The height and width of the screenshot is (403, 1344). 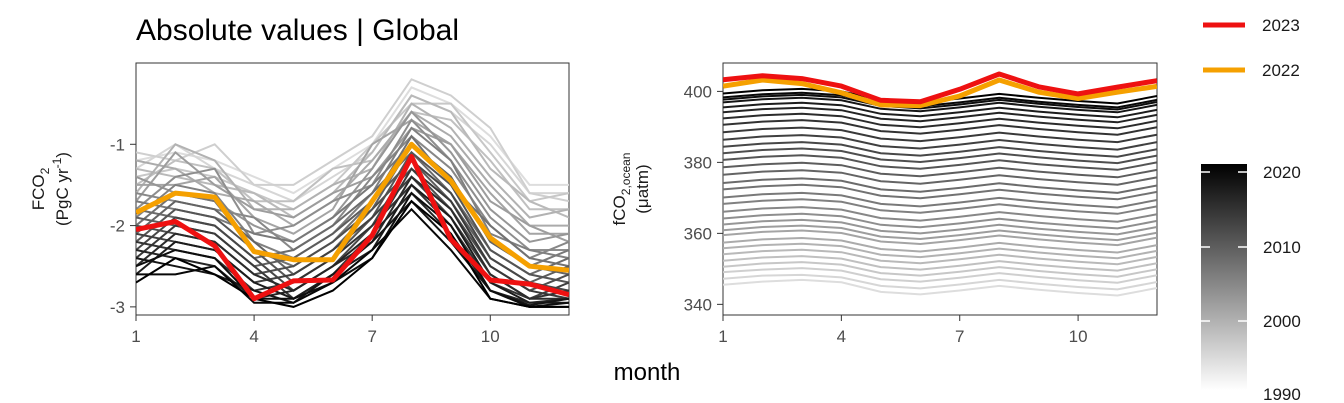 What do you see at coordinates (1078, 336) in the screenshot?
I see `right-x-tick-label: 10` at bounding box center [1078, 336].